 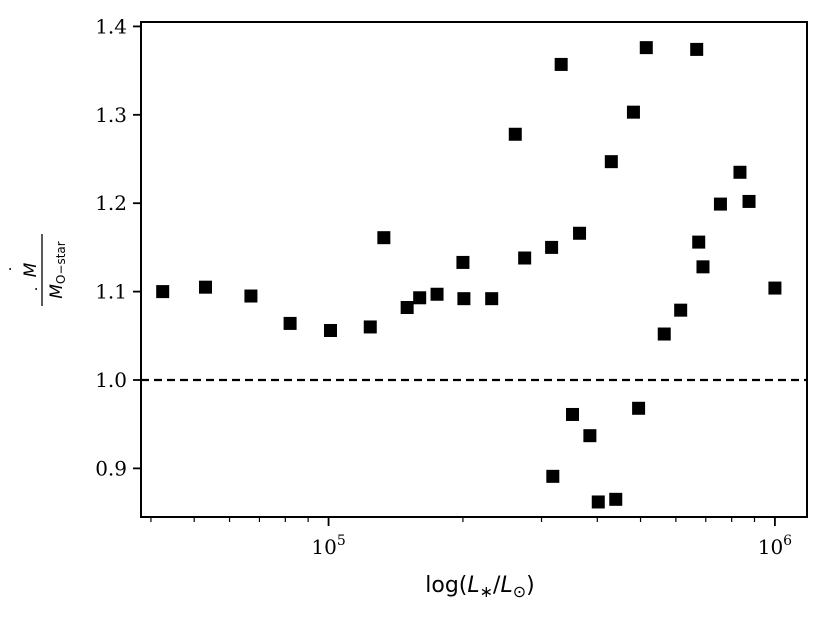 I want to click on x-axis-label: log(L∗/L⊙), so click(x=479, y=587).